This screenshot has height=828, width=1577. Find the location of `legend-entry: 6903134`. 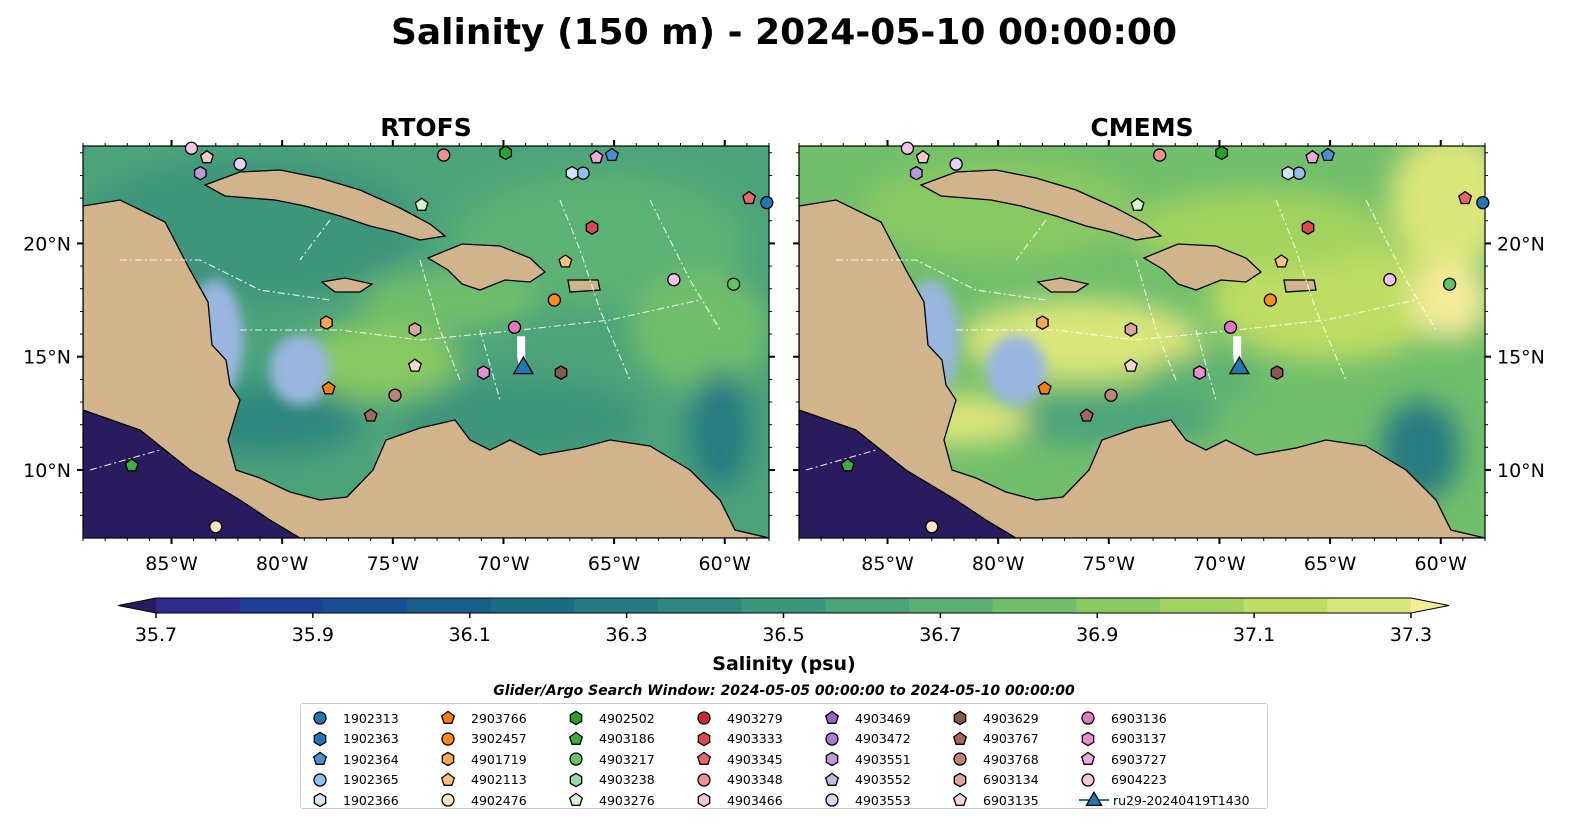

legend-entry: 6903134 is located at coordinates (1012, 780).